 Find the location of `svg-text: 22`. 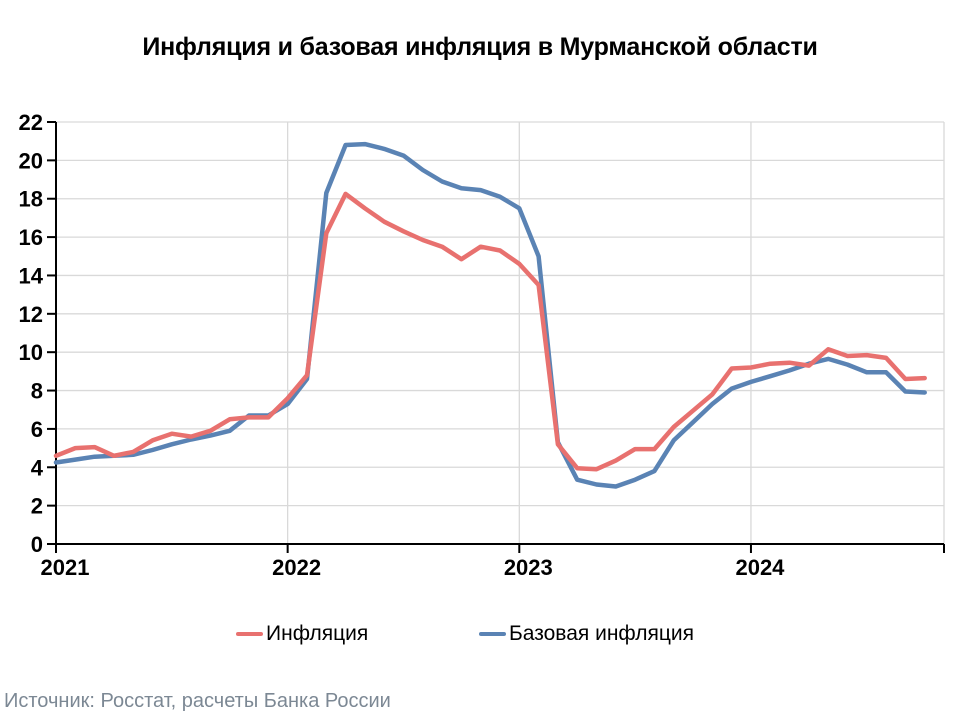

svg-text: 22 is located at coordinates (31, 122).